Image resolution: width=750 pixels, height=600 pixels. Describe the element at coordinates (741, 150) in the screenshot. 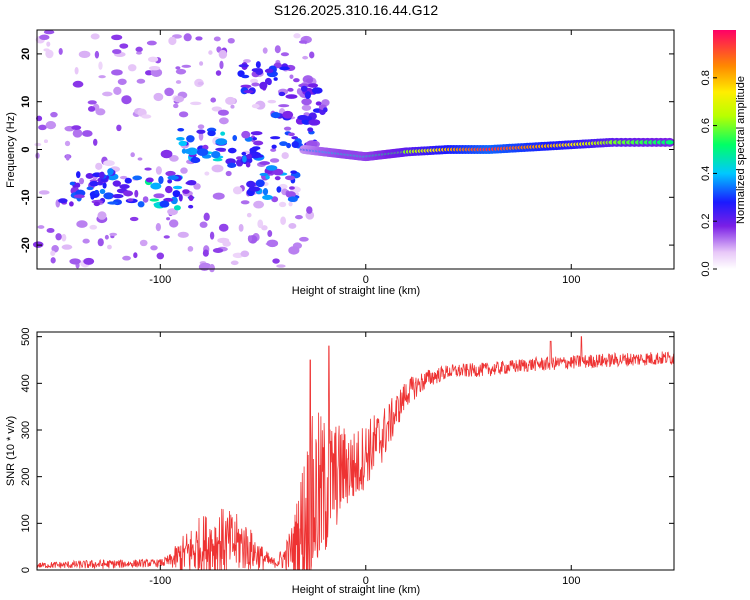

I see `colorbar-label: Normalized spectral amplitude` at that location.